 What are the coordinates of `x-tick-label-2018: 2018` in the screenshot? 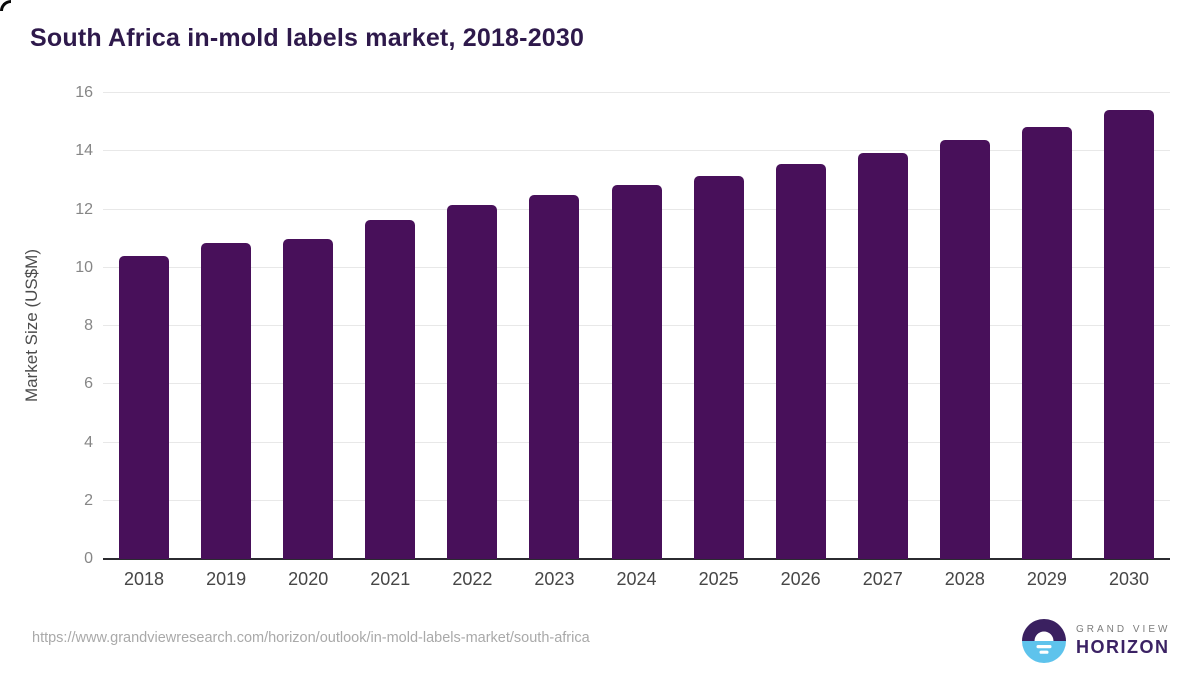 It's located at (144, 579).